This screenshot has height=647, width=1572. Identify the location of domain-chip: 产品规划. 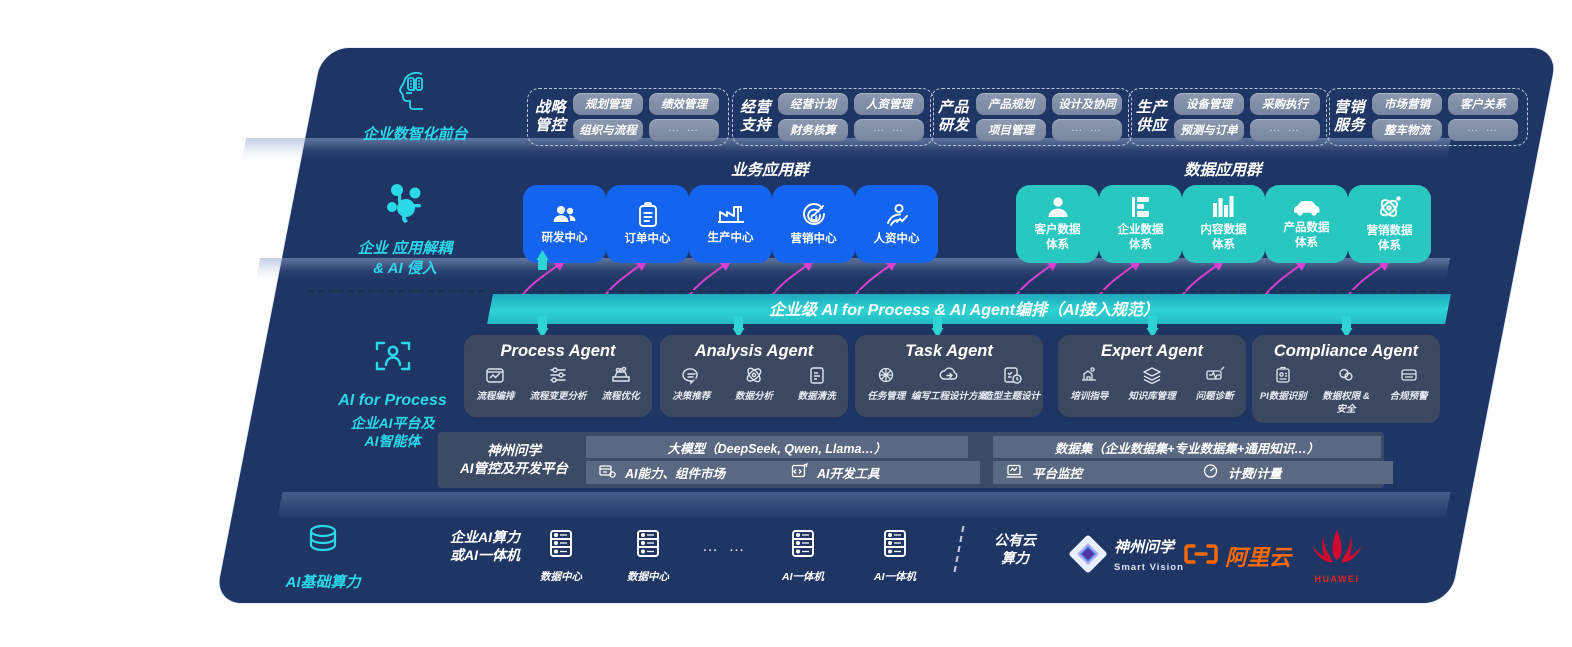
(1011, 104).